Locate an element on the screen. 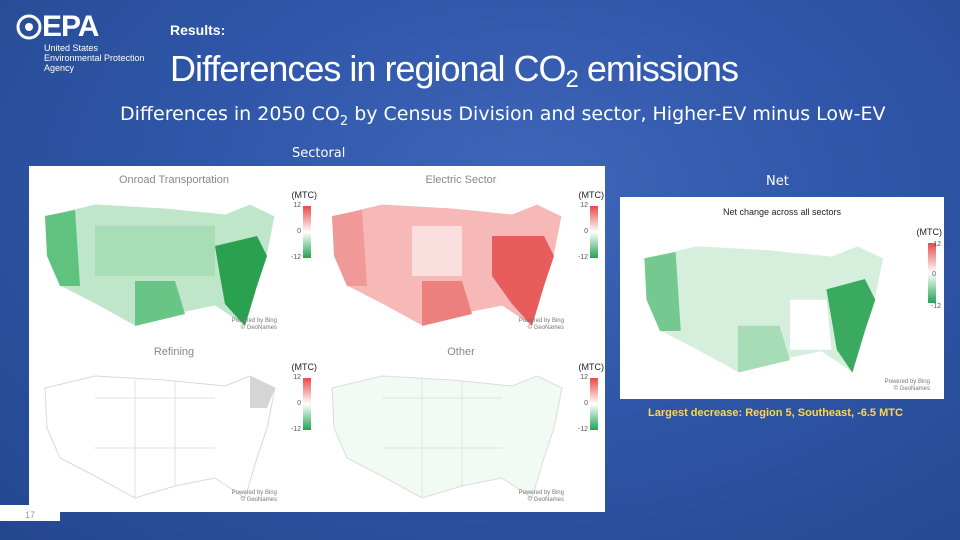  title-subscript: 2 is located at coordinates (572, 79).